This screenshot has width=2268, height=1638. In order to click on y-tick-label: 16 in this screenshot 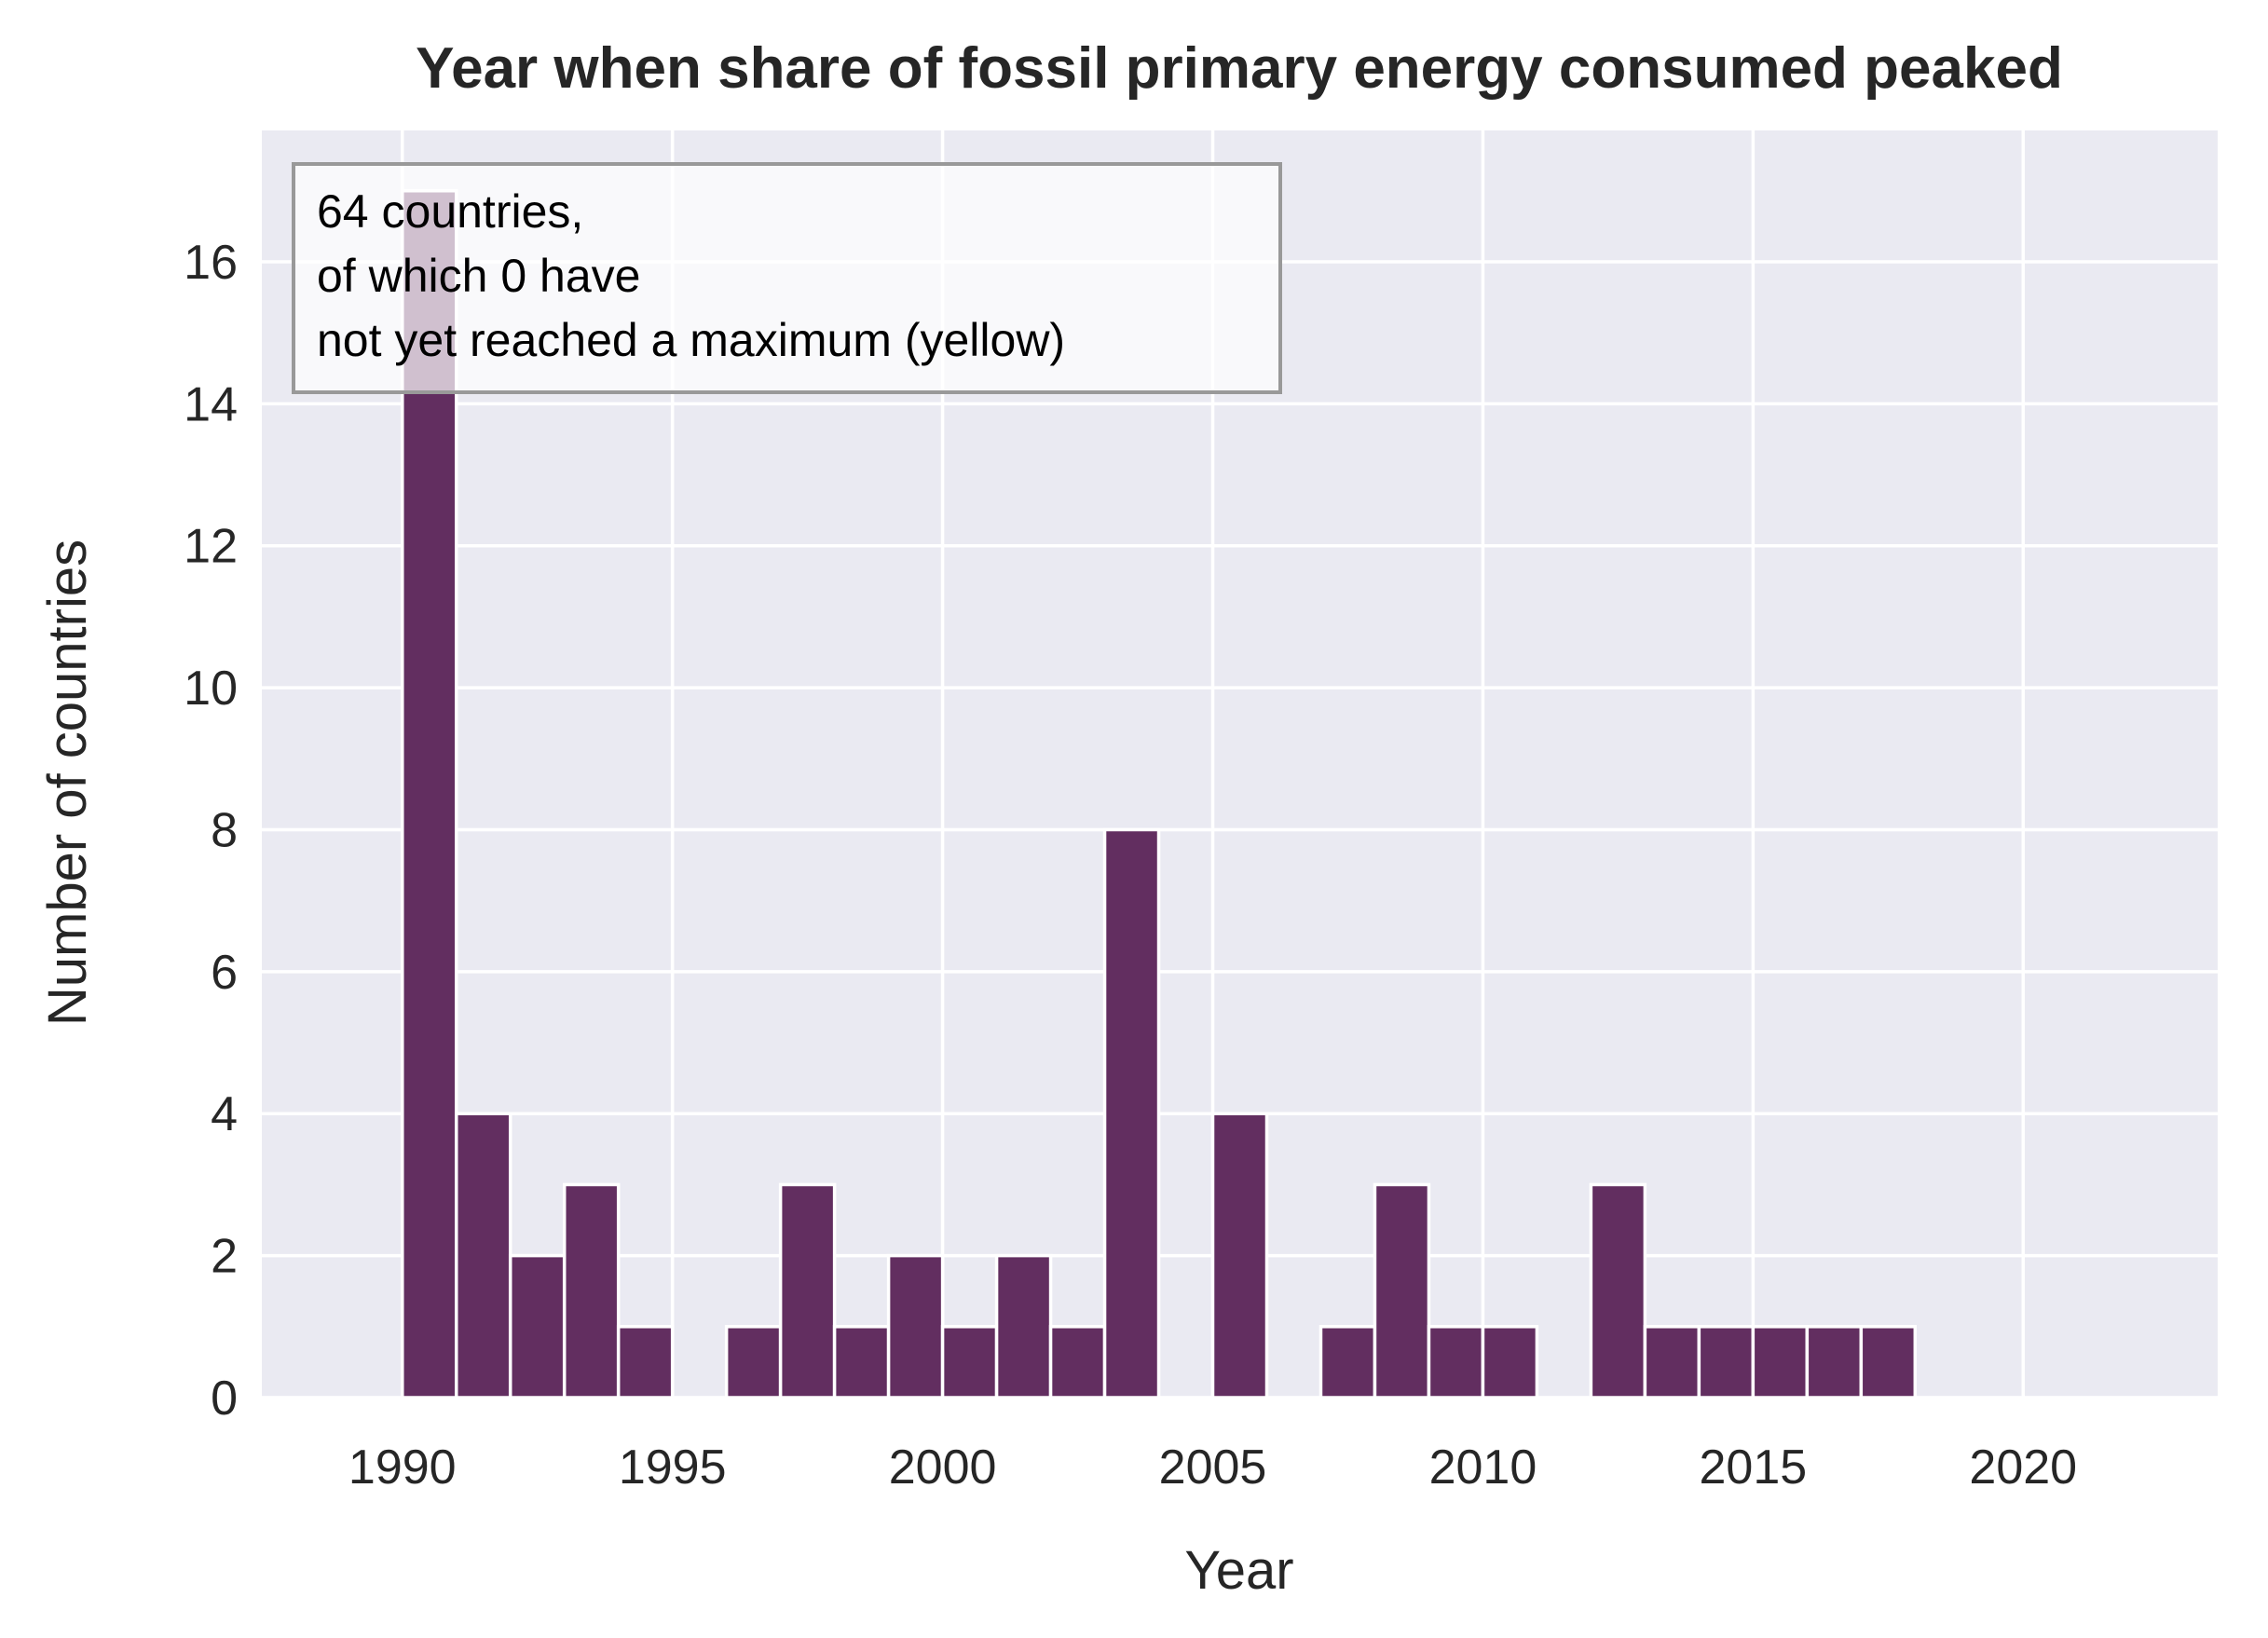, I will do `click(211, 263)`.